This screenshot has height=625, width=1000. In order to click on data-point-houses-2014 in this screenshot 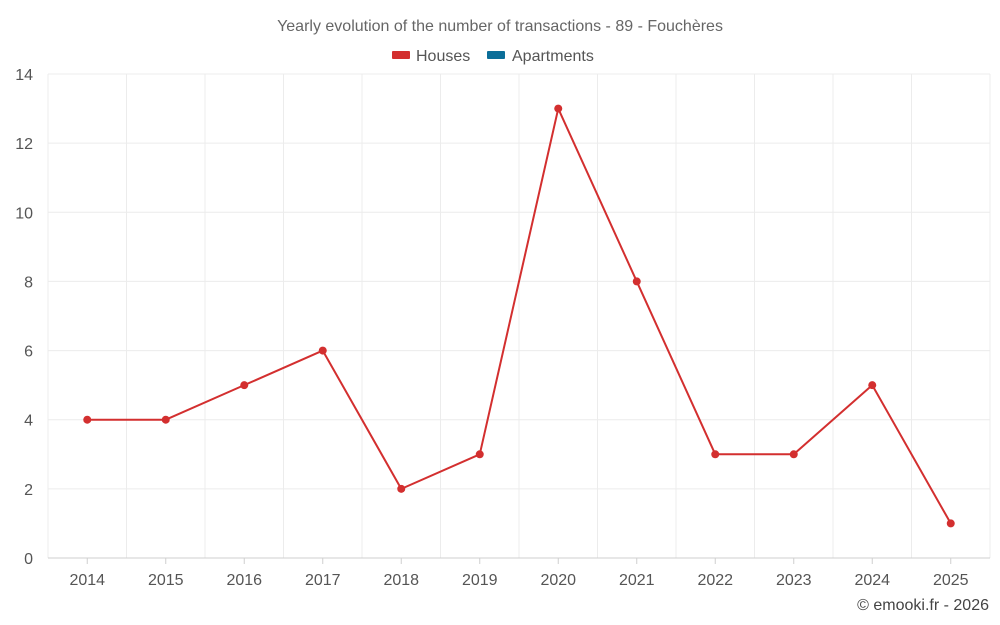, I will do `click(87, 419)`.